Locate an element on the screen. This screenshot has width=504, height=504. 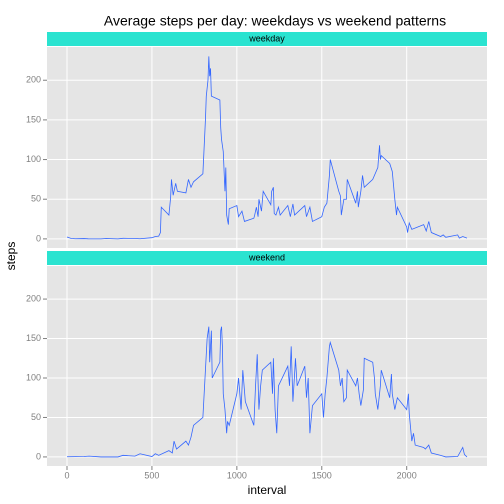
x-tick-label: 2000 is located at coordinates (407, 475).